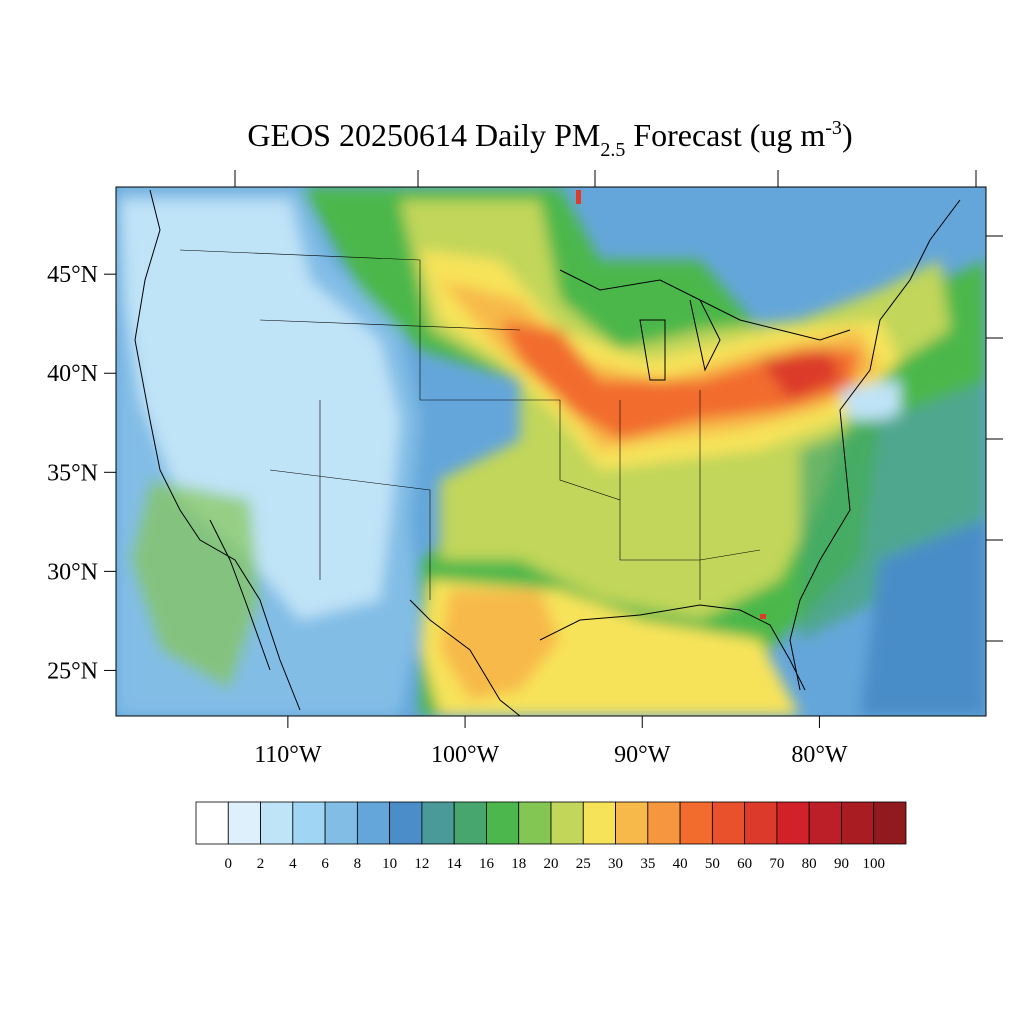  What do you see at coordinates (465, 755) in the screenshot?
I see `x-tick-label: 100°W` at bounding box center [465, 755].